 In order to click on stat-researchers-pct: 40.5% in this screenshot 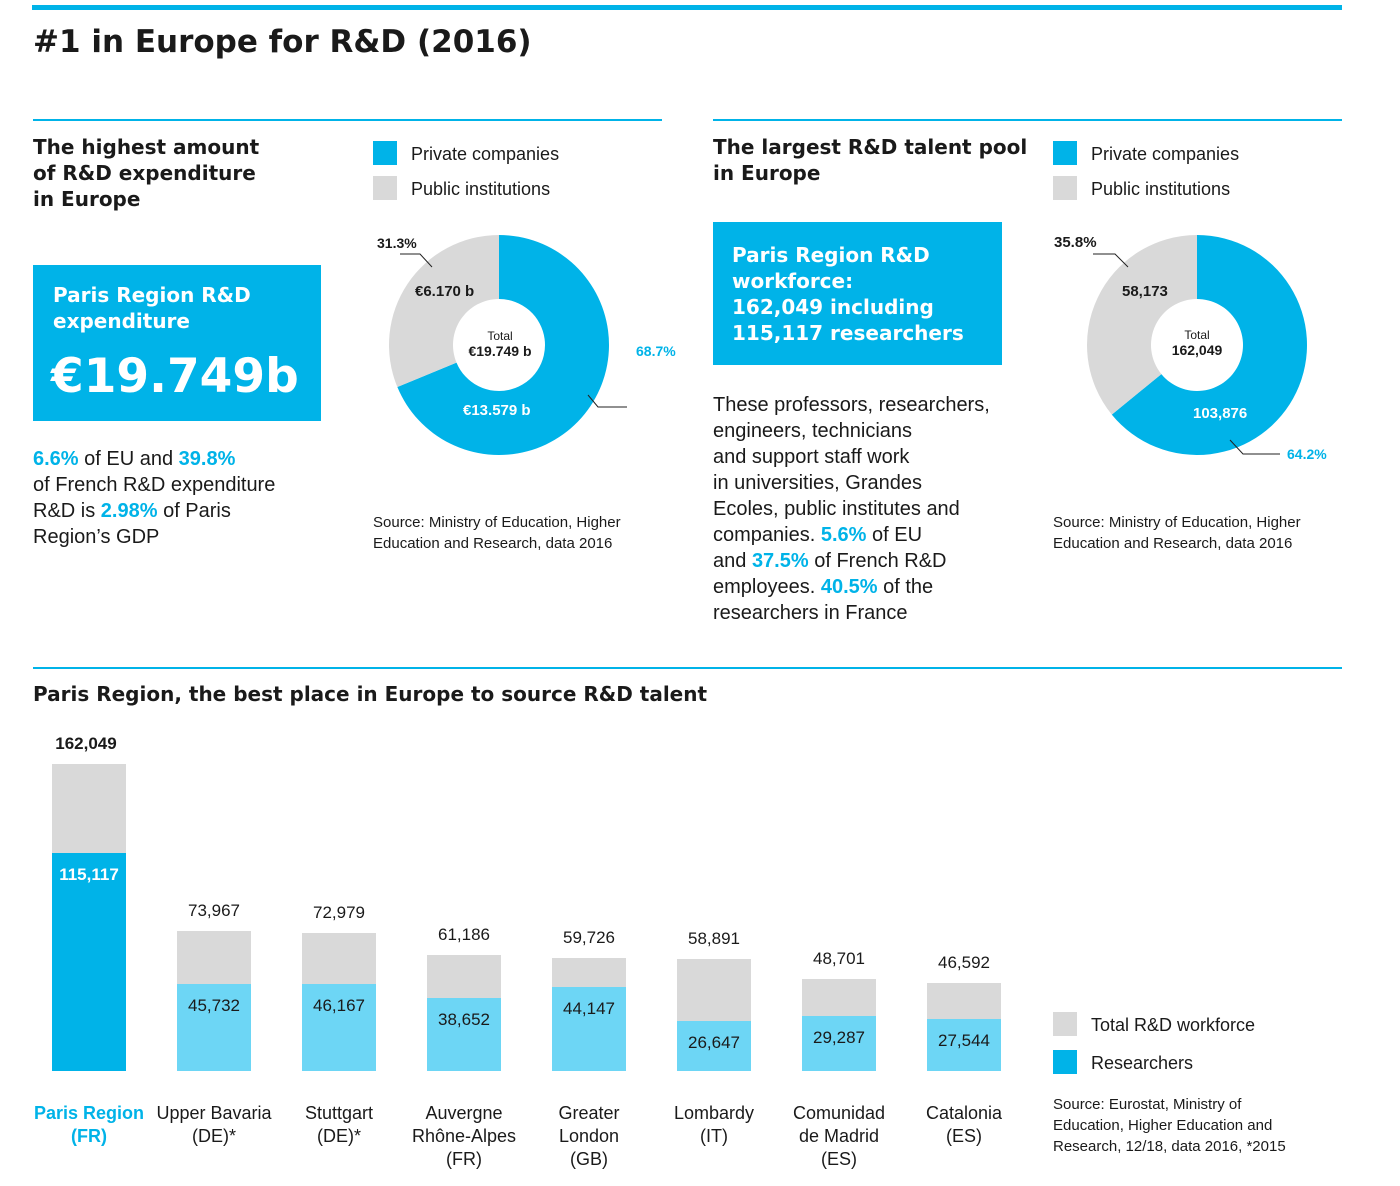, I will do `click(849, 587)`.